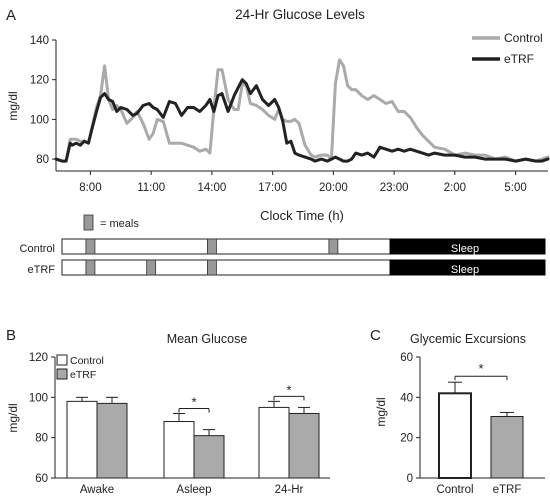  What do you see at coordinates (272, 188) in the screenshot?
I see `x-tick-label: 17:00` at bounding box center [272, 188].